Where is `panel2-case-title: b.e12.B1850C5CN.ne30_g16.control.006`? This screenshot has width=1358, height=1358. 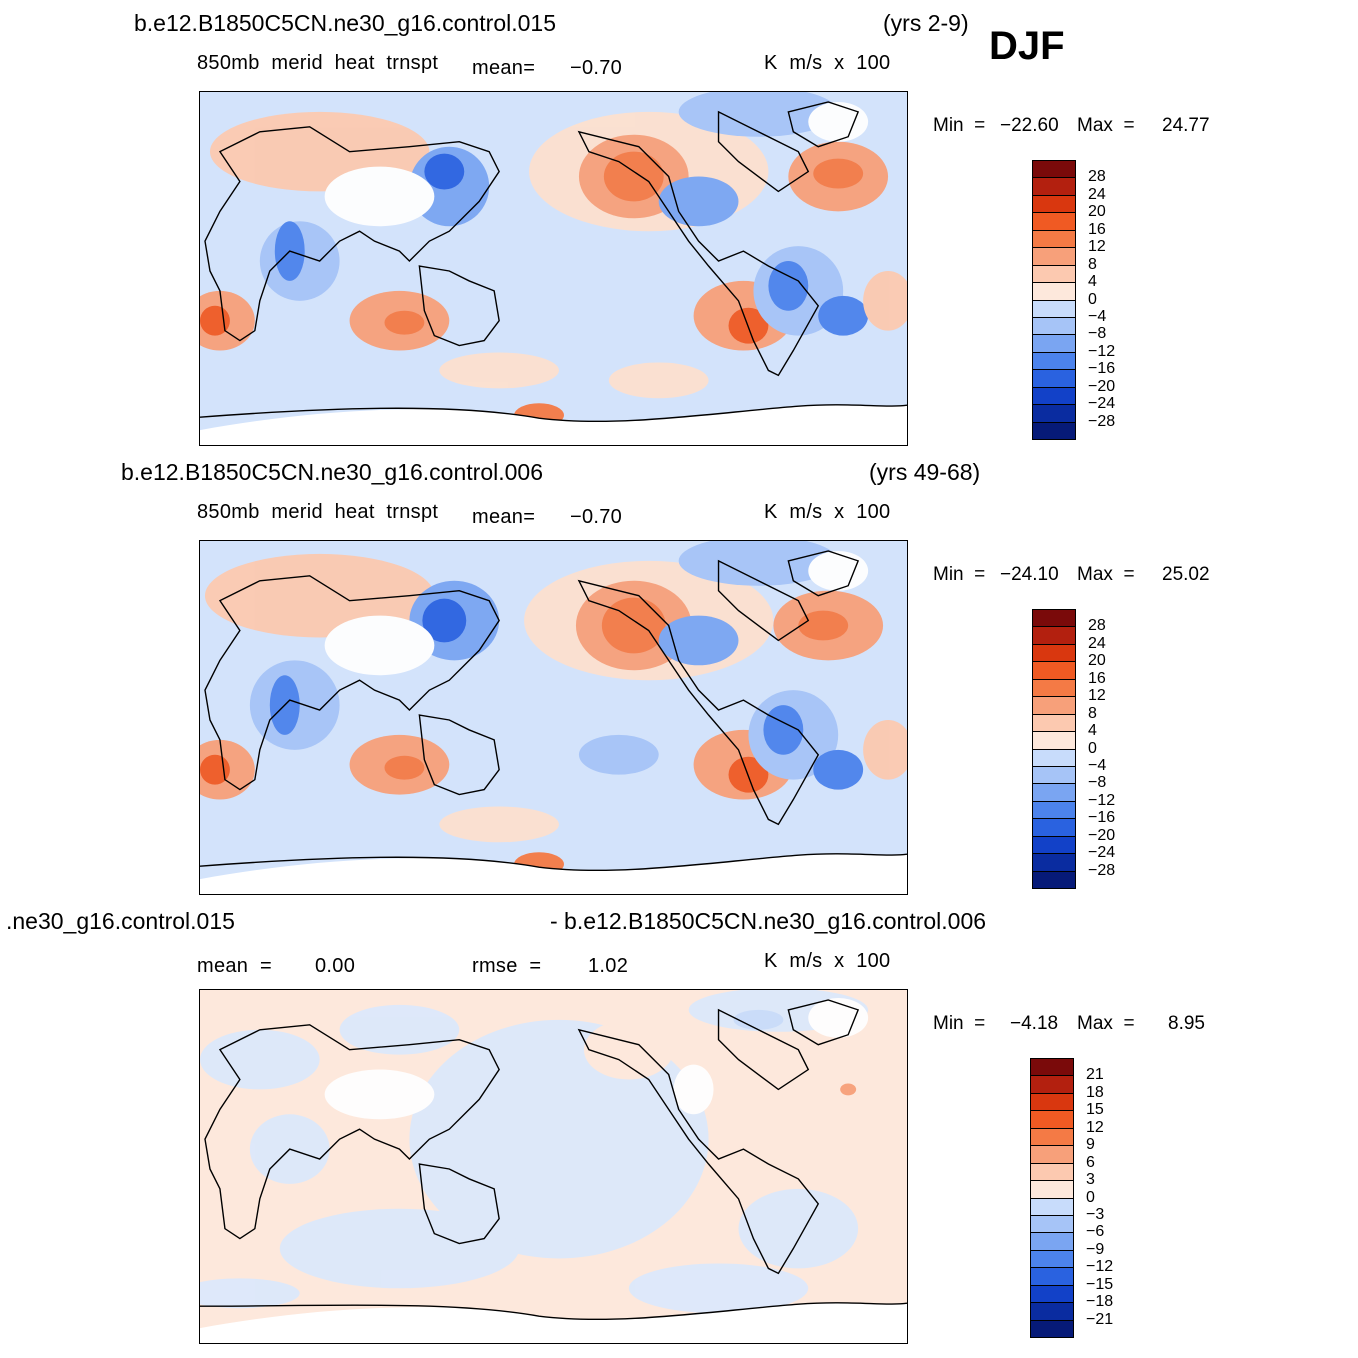
panel2-case-title: b.e12.B1850C5CN.ne30_g16.control.006 is located at coordinates (332, 472).